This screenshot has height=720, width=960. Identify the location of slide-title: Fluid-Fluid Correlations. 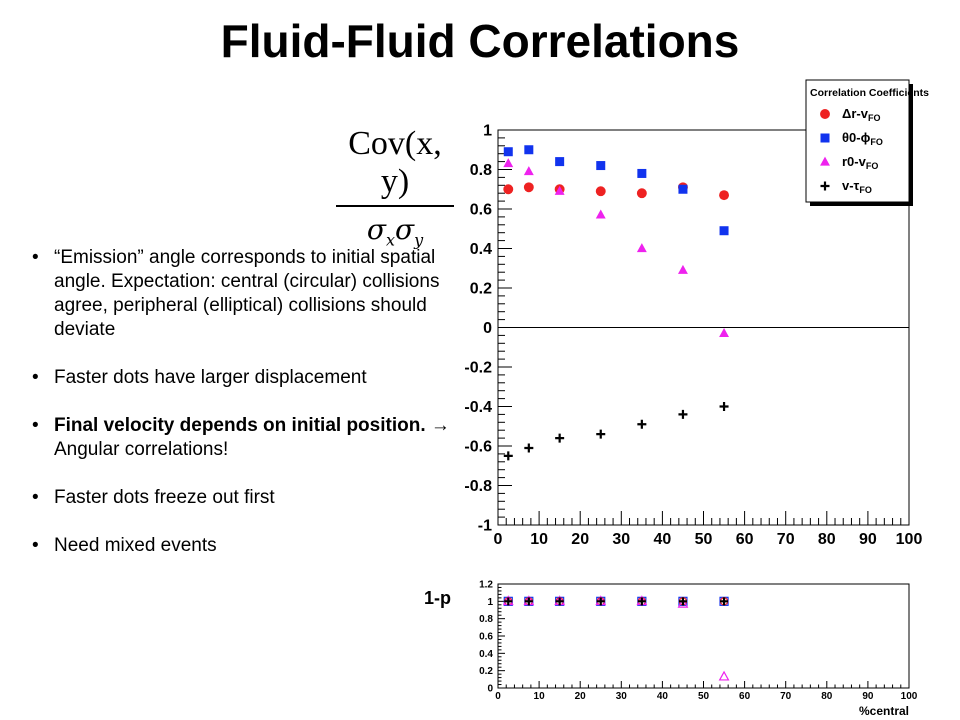
(480, 41).